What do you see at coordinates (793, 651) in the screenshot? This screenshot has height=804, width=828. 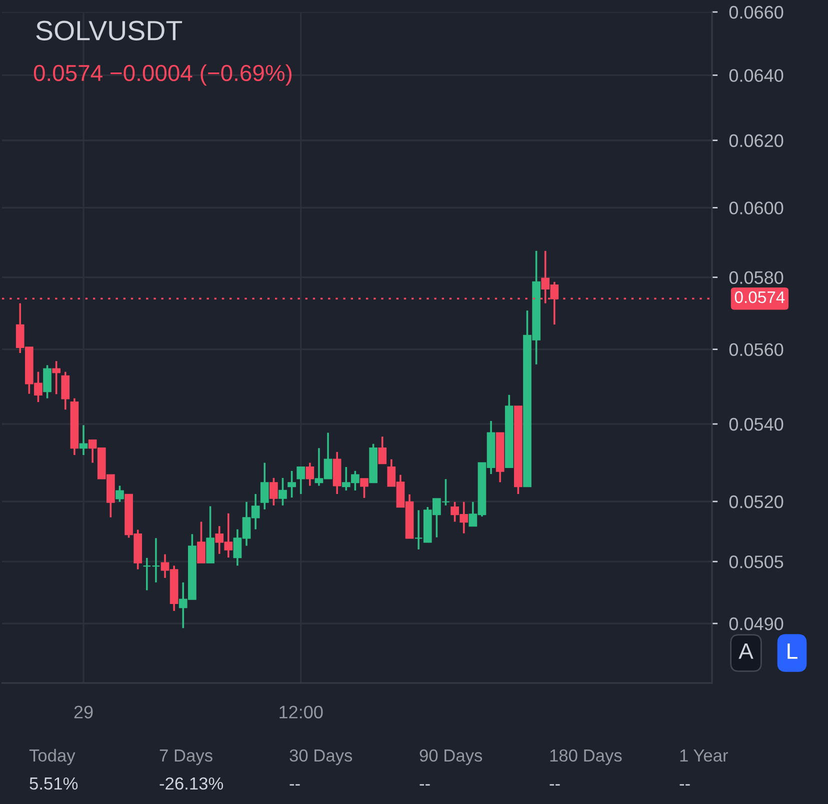 I see `text: L` at bounding box center [793, 651].